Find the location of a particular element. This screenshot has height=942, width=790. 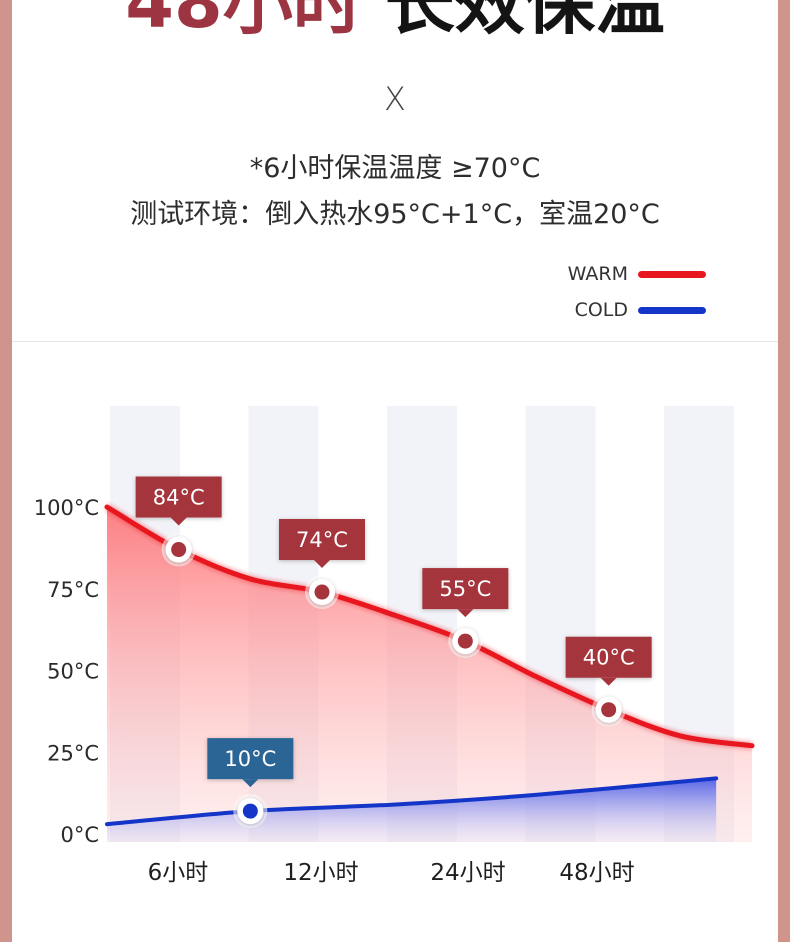

warm-marker: 55°C is located at coordinates (465, 613).